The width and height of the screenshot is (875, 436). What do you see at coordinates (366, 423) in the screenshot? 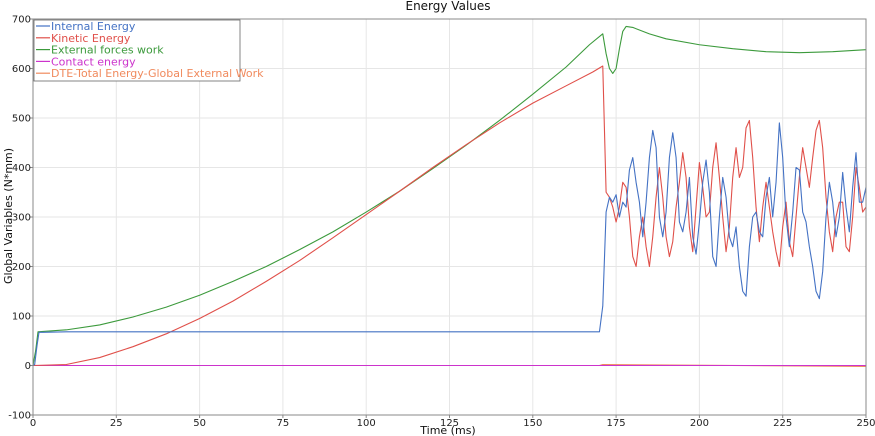
I see `x-tick-label: 100` at bounding box center [366, 423].